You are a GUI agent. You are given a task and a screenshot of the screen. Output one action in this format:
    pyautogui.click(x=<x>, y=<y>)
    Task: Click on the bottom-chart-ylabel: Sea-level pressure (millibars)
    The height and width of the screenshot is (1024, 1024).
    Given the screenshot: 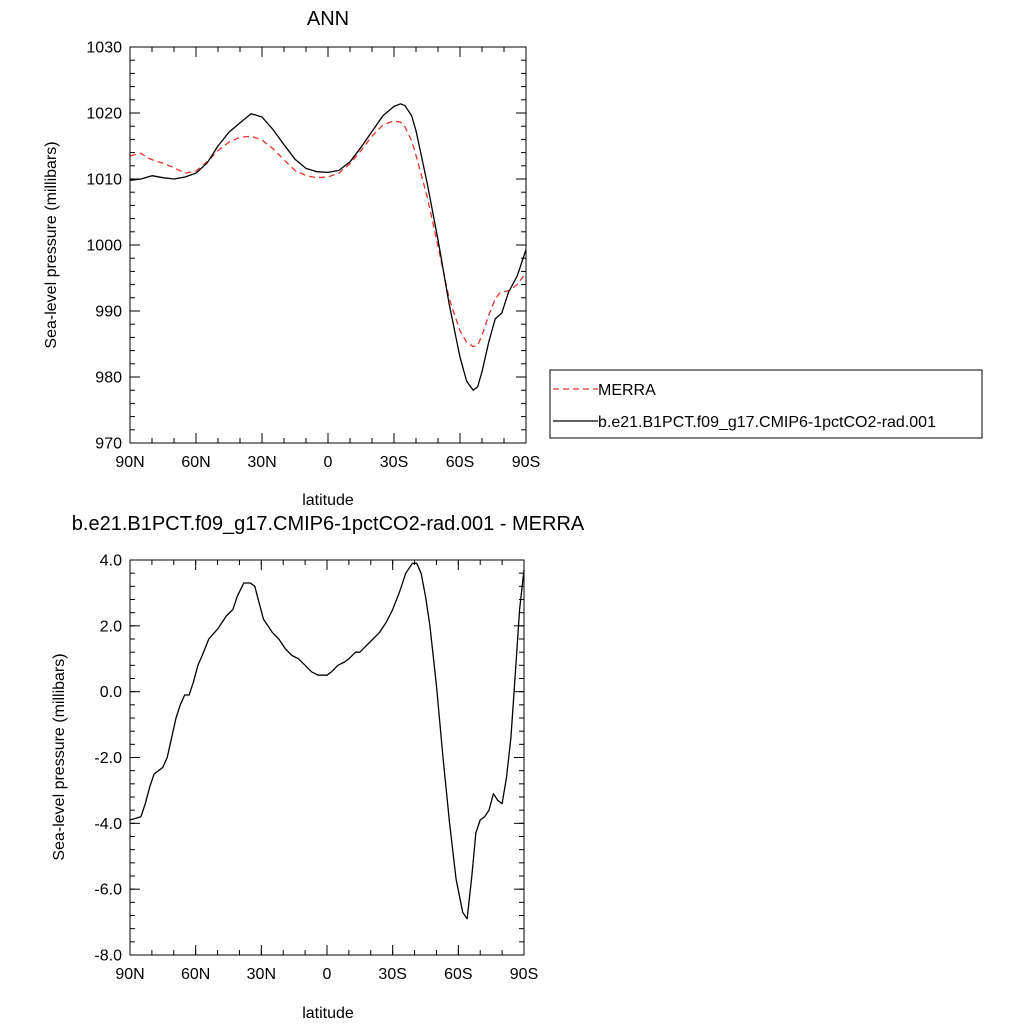 What is the action you would take?
    pyautogui.click(x=59, y=756)
    